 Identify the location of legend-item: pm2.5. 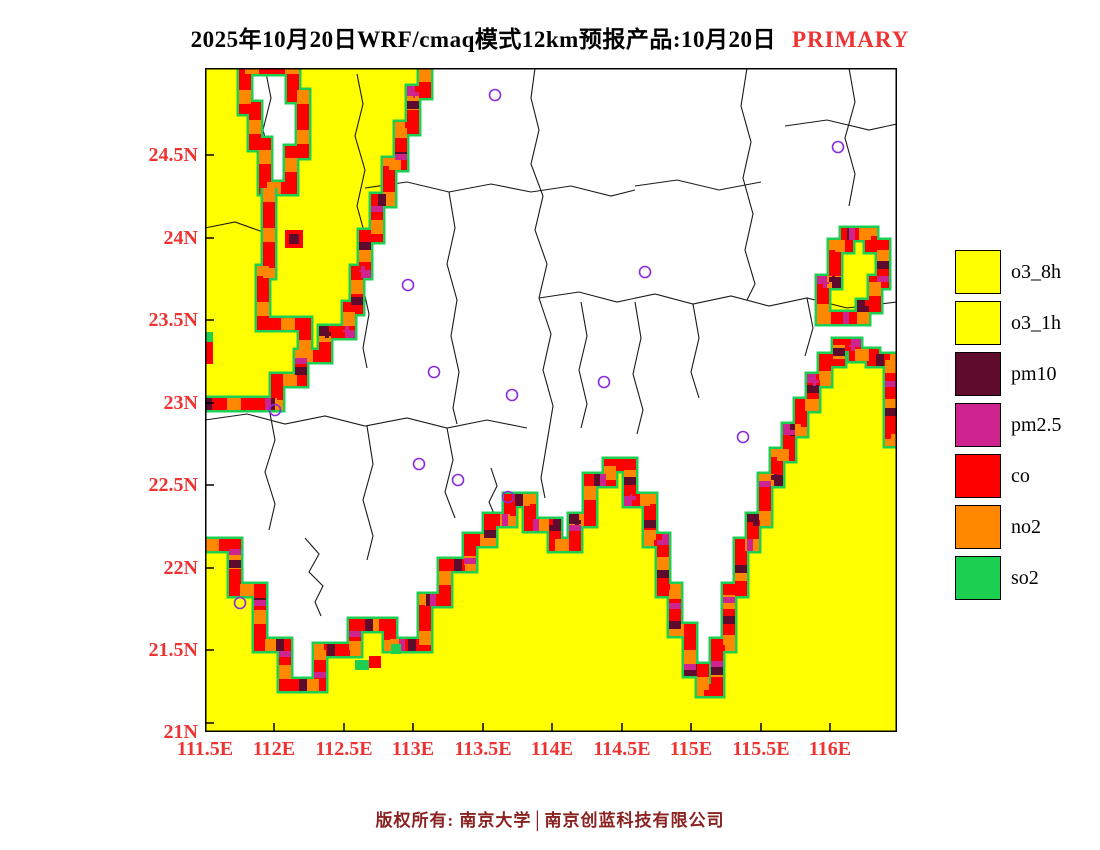
(1008, 425).